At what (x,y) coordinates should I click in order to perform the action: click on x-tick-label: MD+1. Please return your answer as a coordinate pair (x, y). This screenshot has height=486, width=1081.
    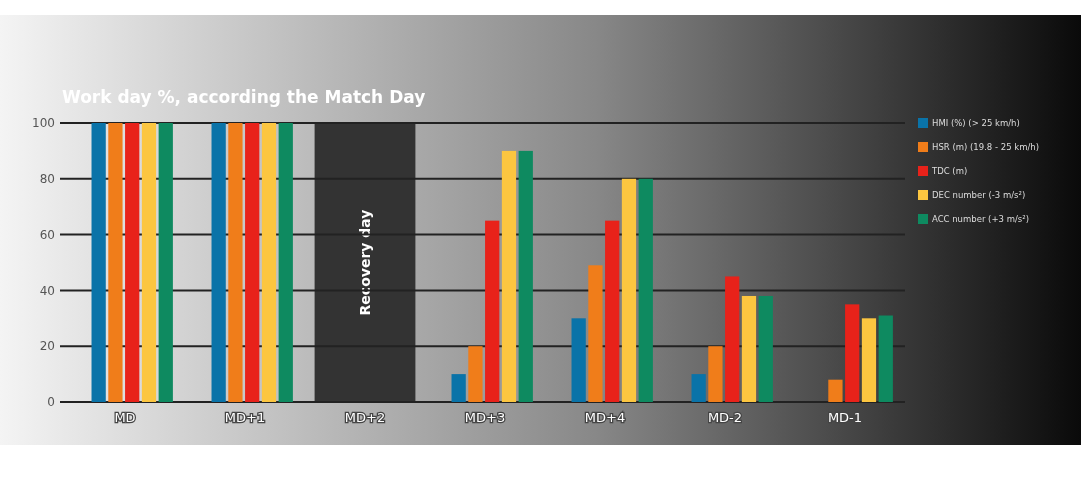
    Looking at the image, I should click on (245, 417).